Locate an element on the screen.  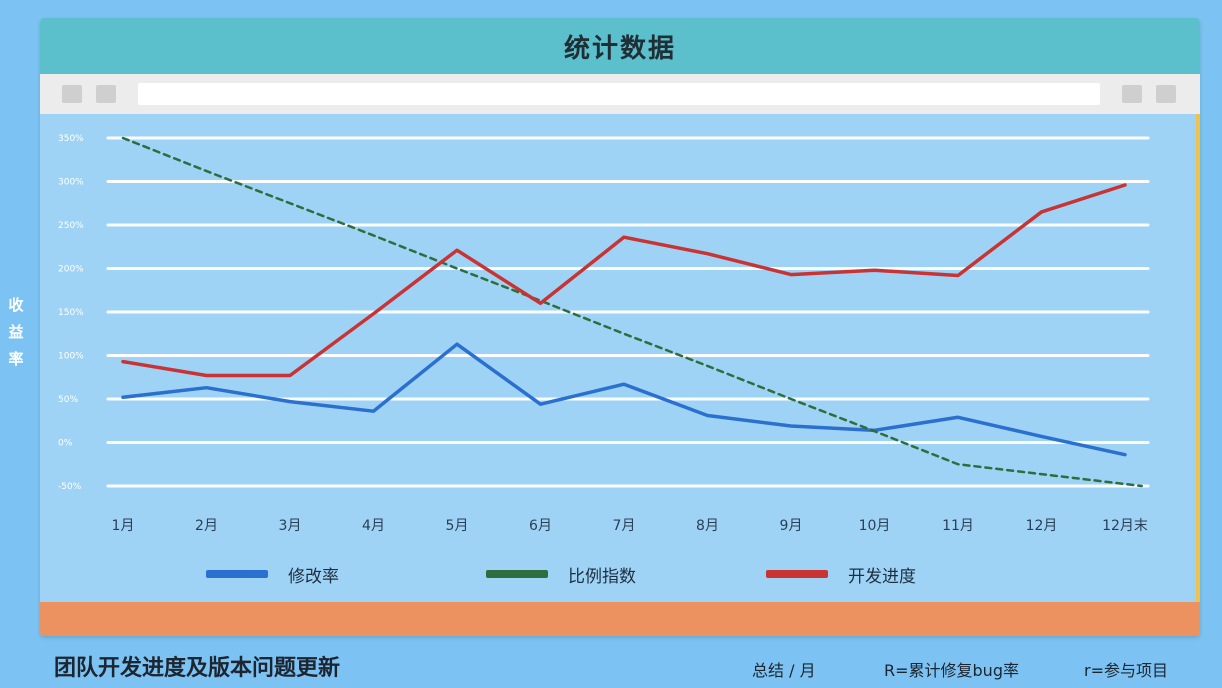
x-tick-label: 12月 is located at coordinates (1042, 526).